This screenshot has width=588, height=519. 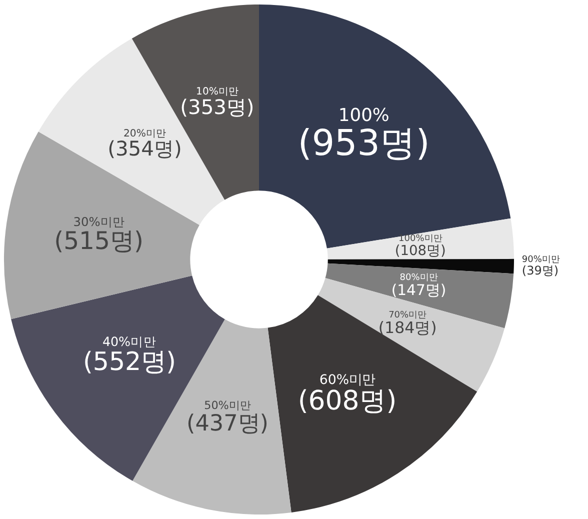 I want to click on slice-label: 90%미만, so click(x=541, y=260).